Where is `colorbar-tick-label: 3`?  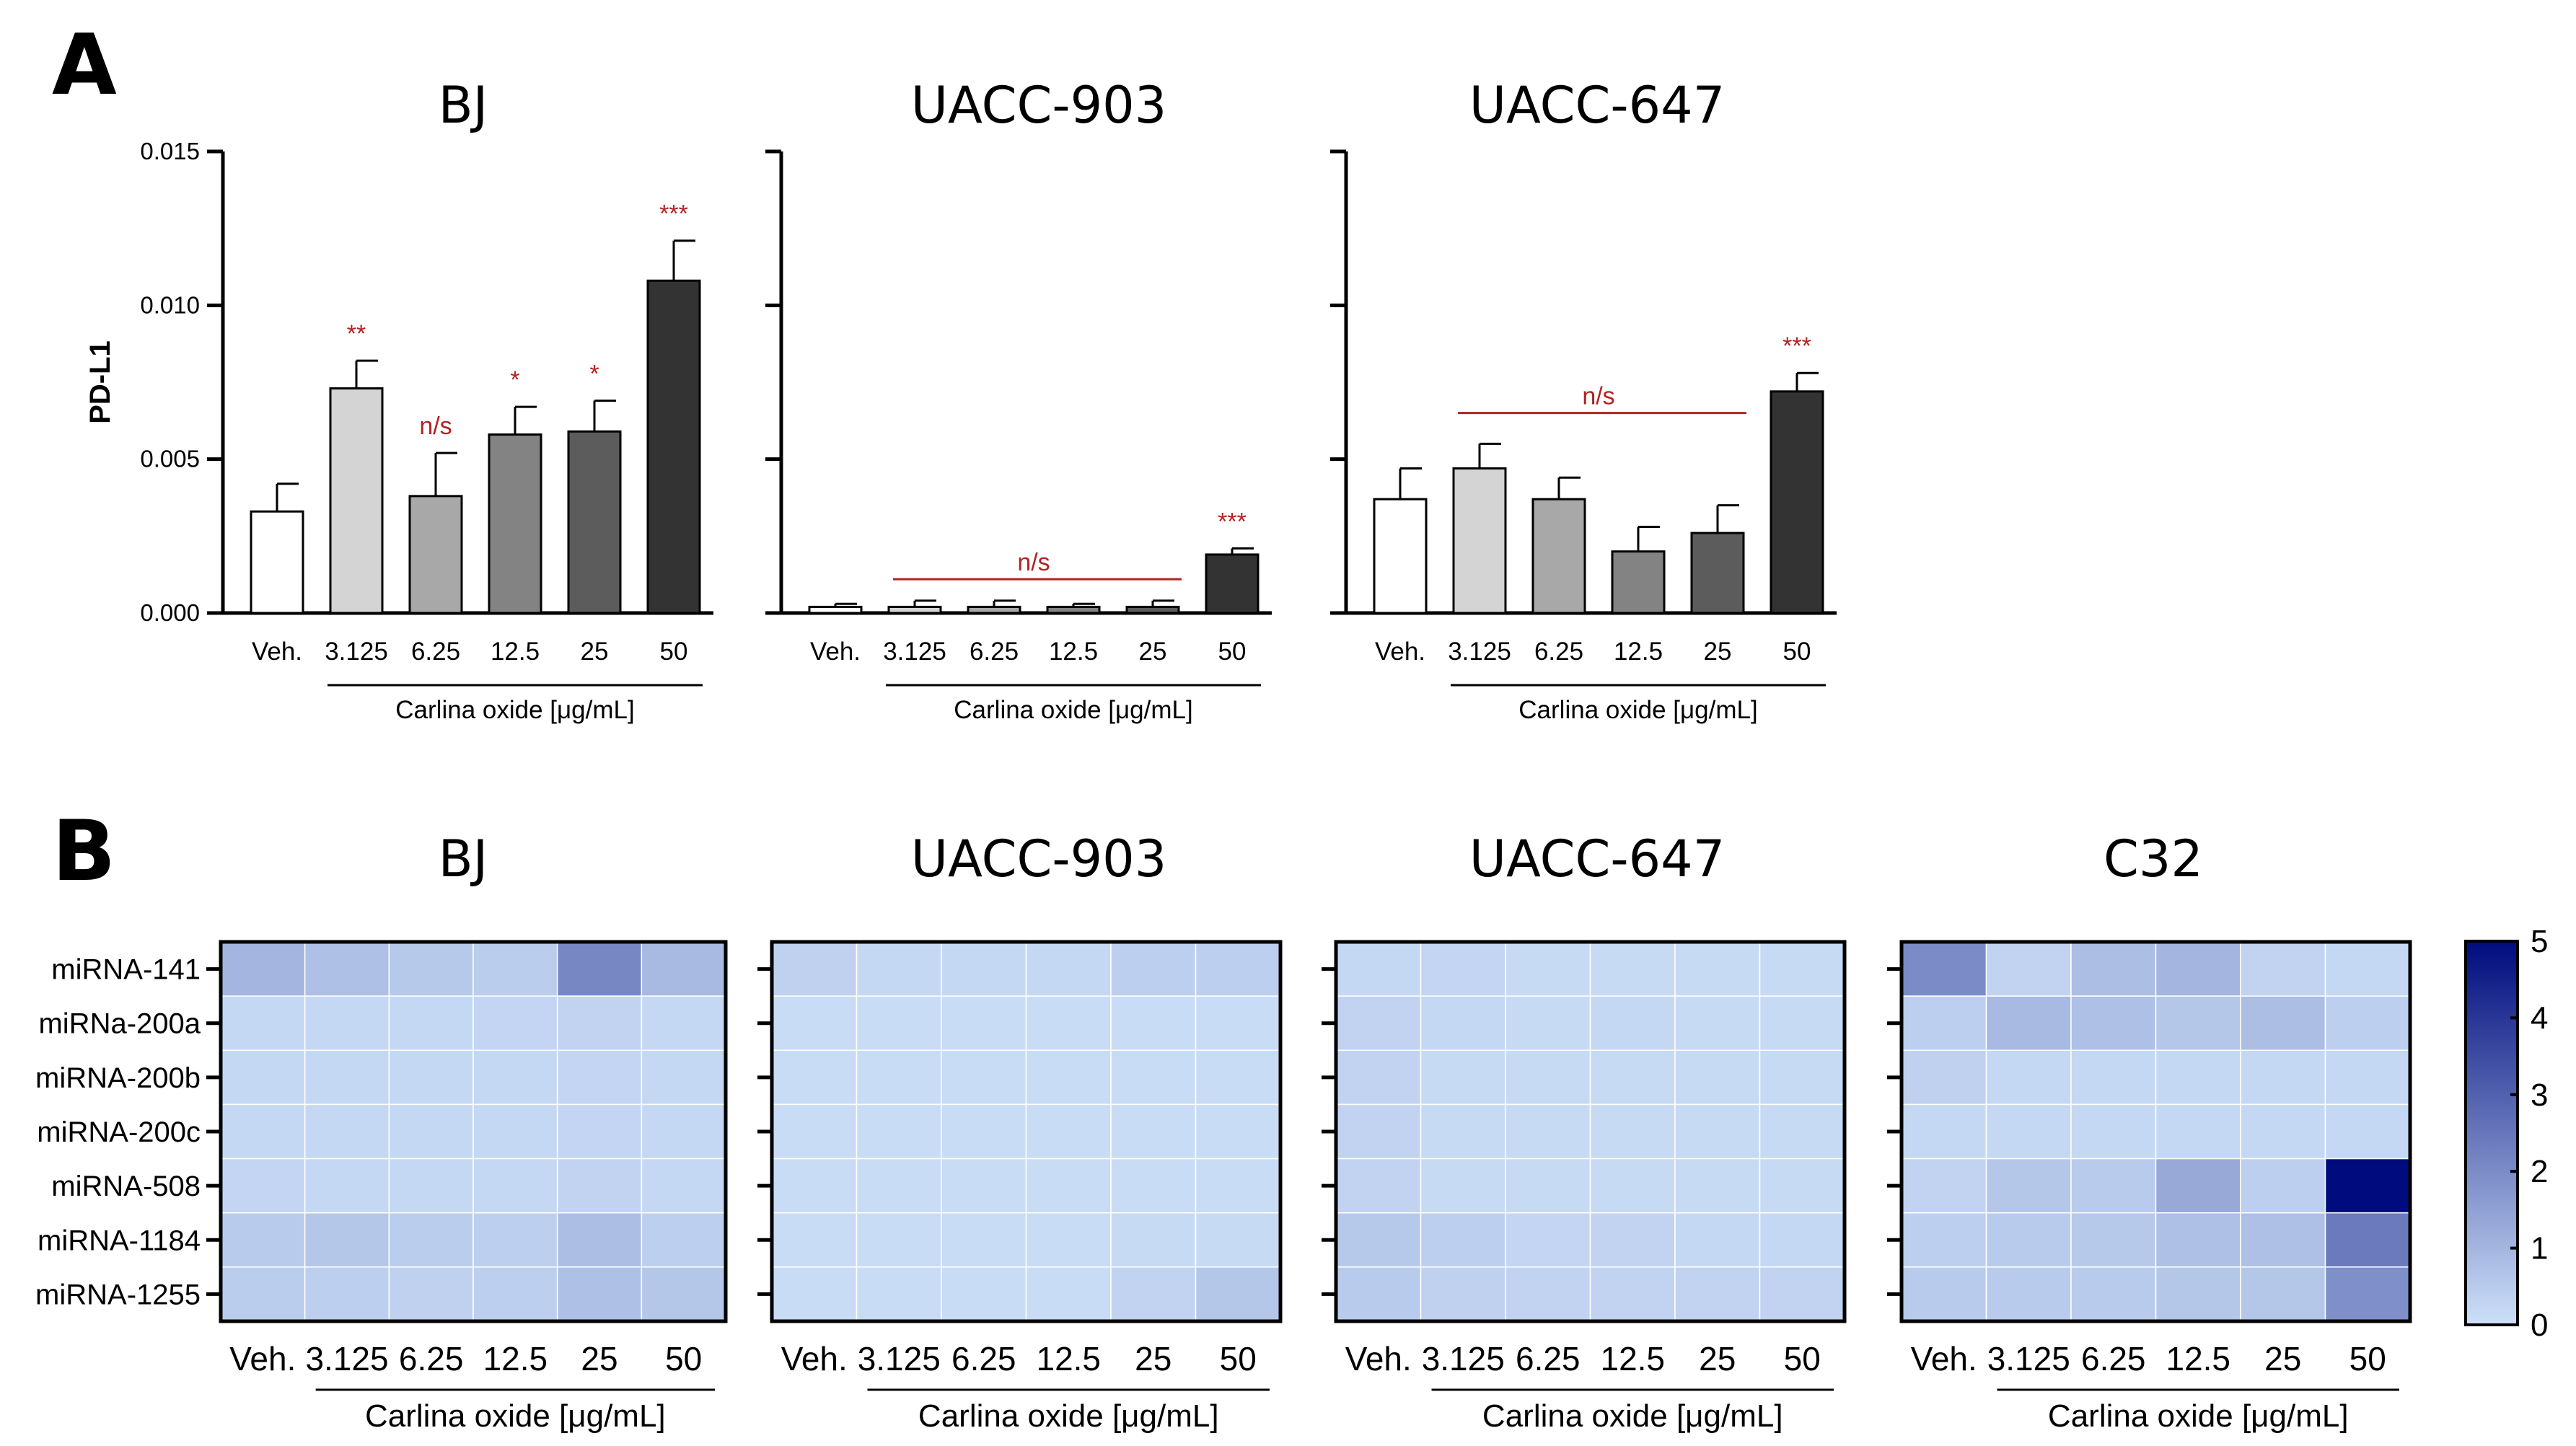 colorbar-tick-label: 3 is located at coordinates (2539, 1095).